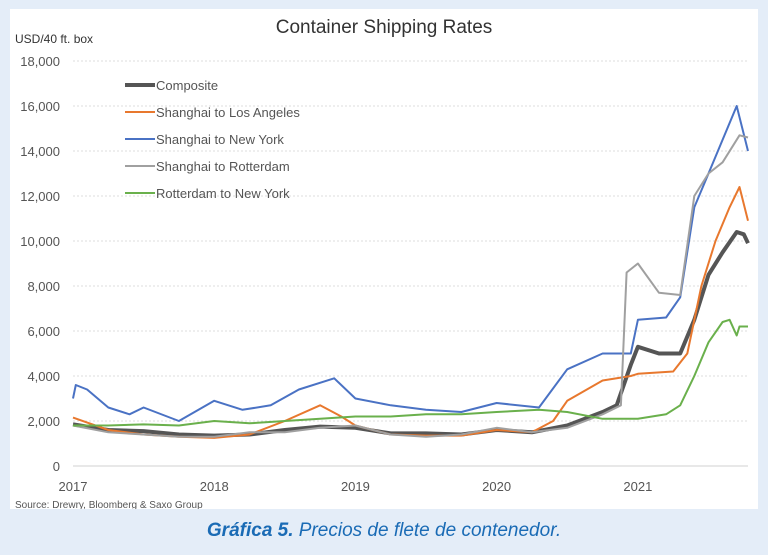 The image size is (768, 555). I want to click on legend-label: Shanghai to Los Angeles, so click(228, 112).